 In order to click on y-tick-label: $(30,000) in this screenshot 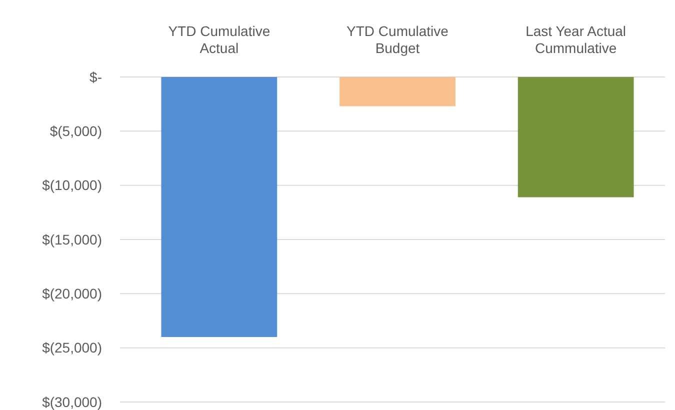, I will do `click(72, 402)`.